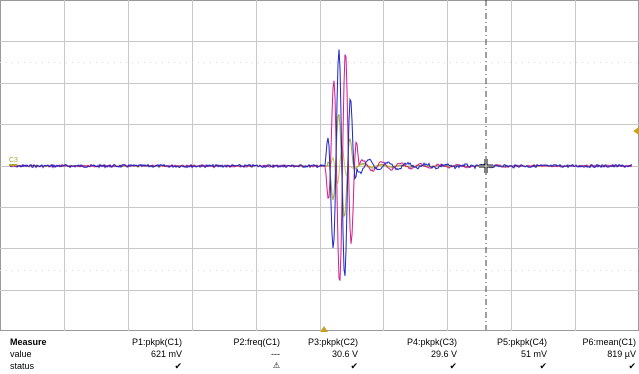 The height and width of the screenshot is (374, 639). I want to click on triangle-left-icon, so click(636, 131).